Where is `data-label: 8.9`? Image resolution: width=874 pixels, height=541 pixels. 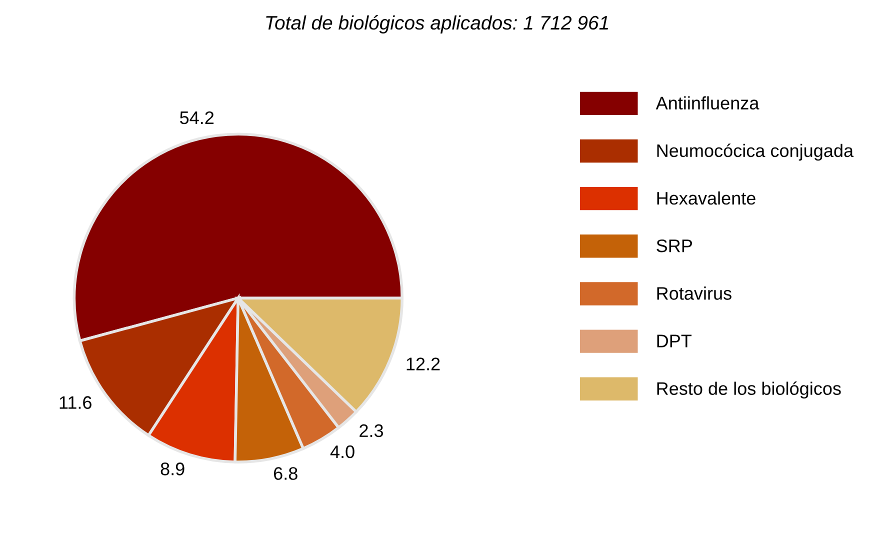
data-label: 8.9 is located at coordinates (172, 469).